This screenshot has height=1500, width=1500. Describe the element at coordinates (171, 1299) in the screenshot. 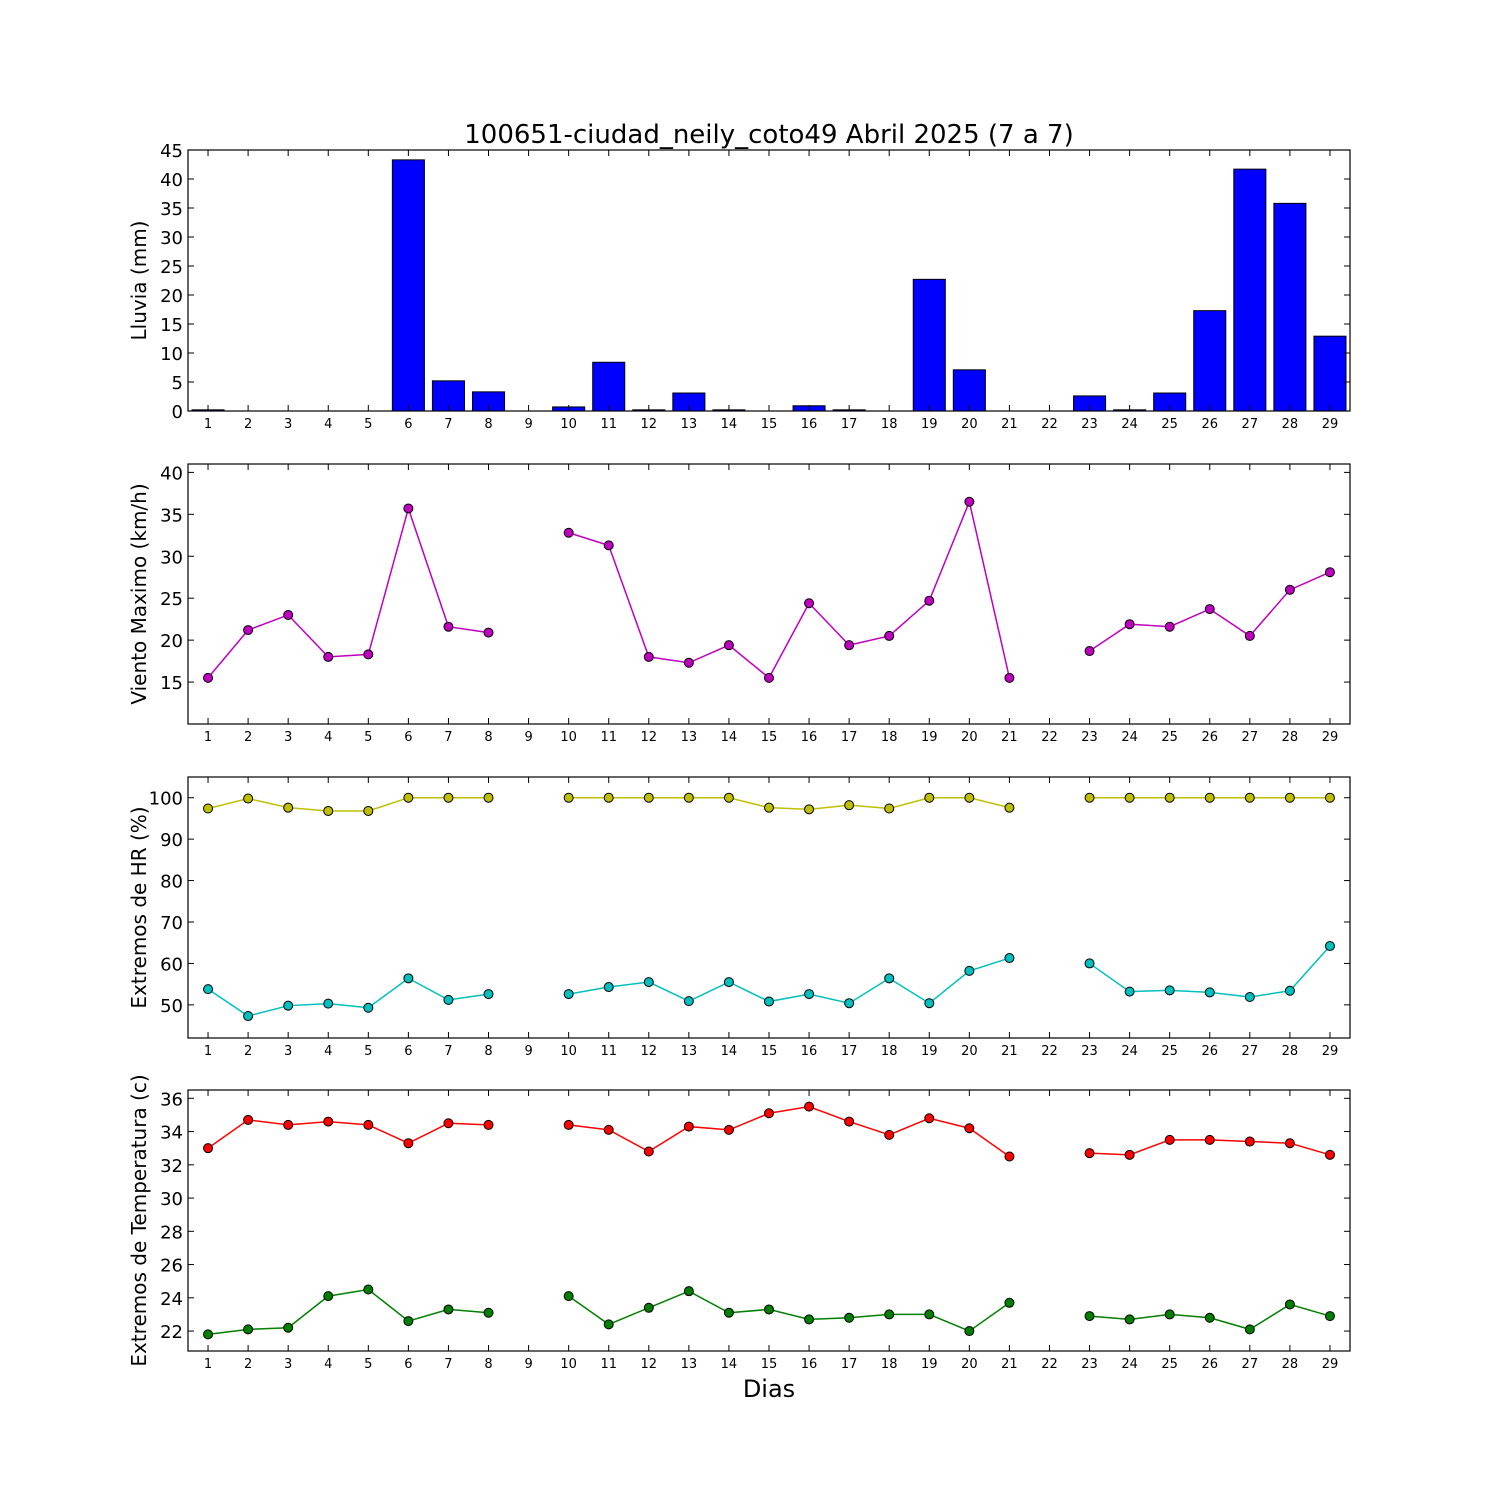

I see `y-tick-label: 24` at that location.